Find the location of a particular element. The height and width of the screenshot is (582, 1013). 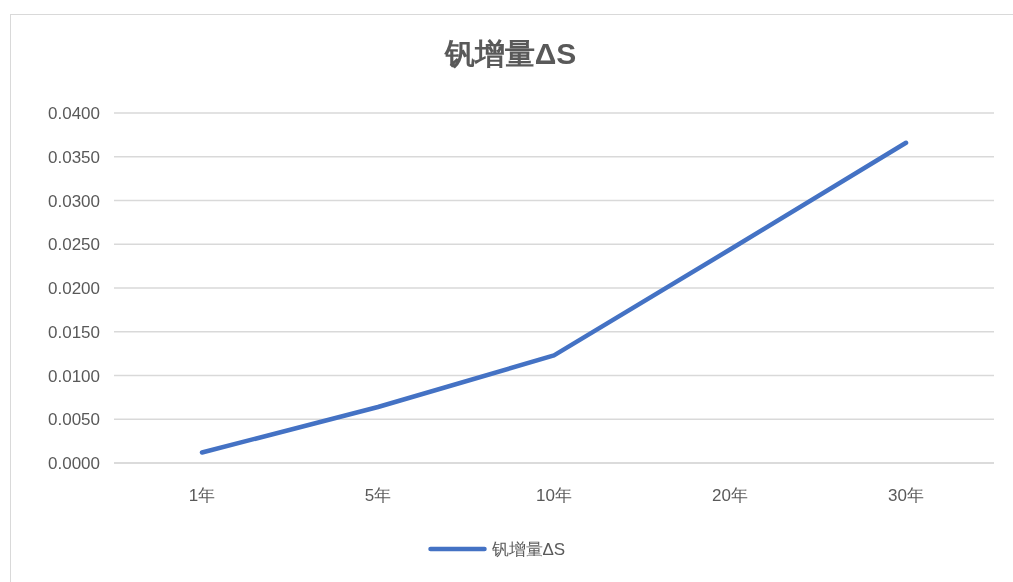

chart-title: 钒增量ΔS is located at coordinates (509, 53).